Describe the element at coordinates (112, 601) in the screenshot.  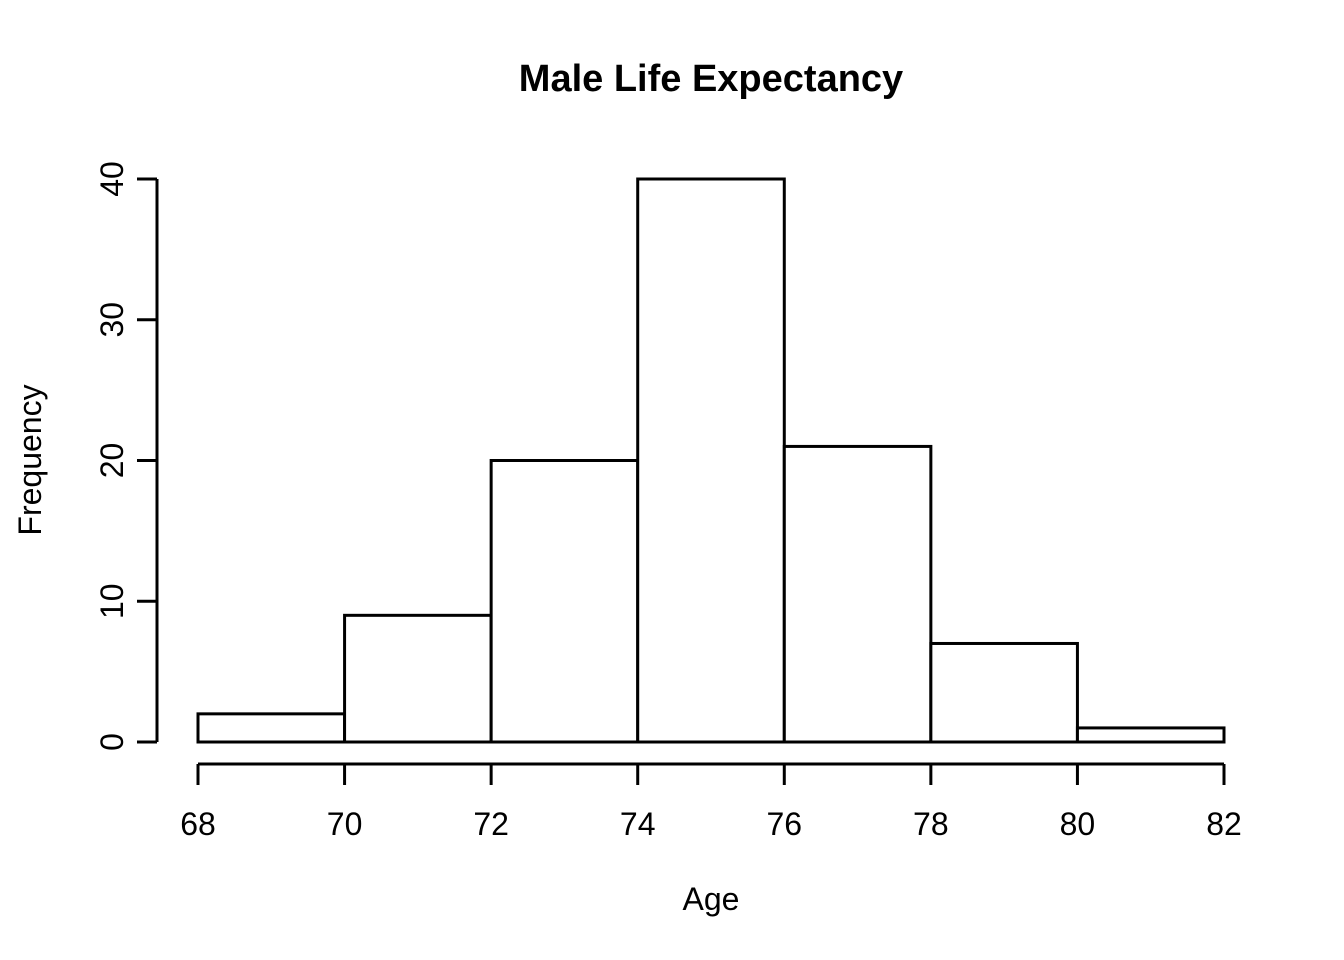
I see `y-tick-label: 10` at that location.